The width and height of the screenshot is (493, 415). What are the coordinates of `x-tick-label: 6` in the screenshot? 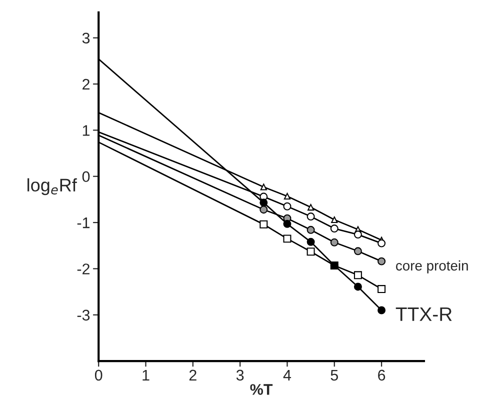 It's located at (382, 375).